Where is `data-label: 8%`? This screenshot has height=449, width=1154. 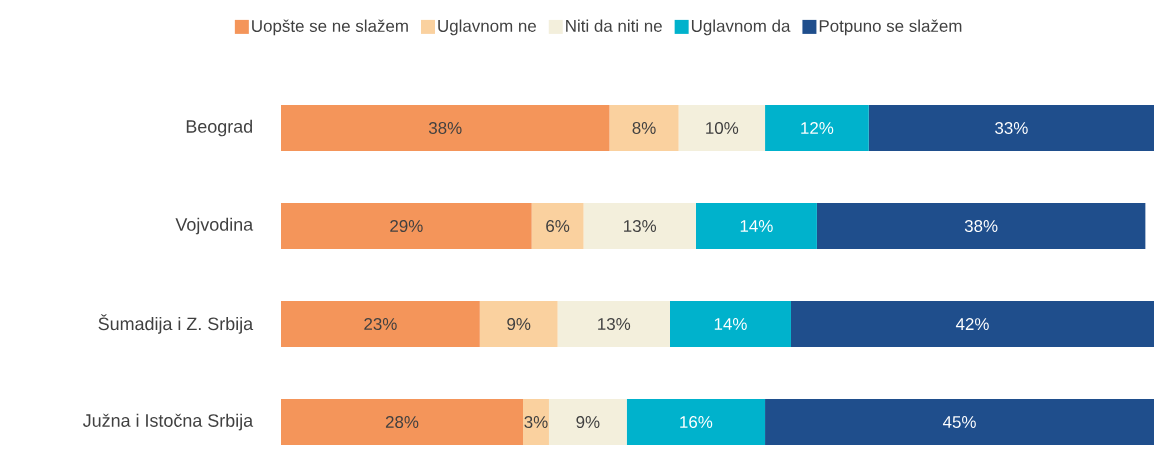 data-label: 8% is located at coordinates (644, 128).